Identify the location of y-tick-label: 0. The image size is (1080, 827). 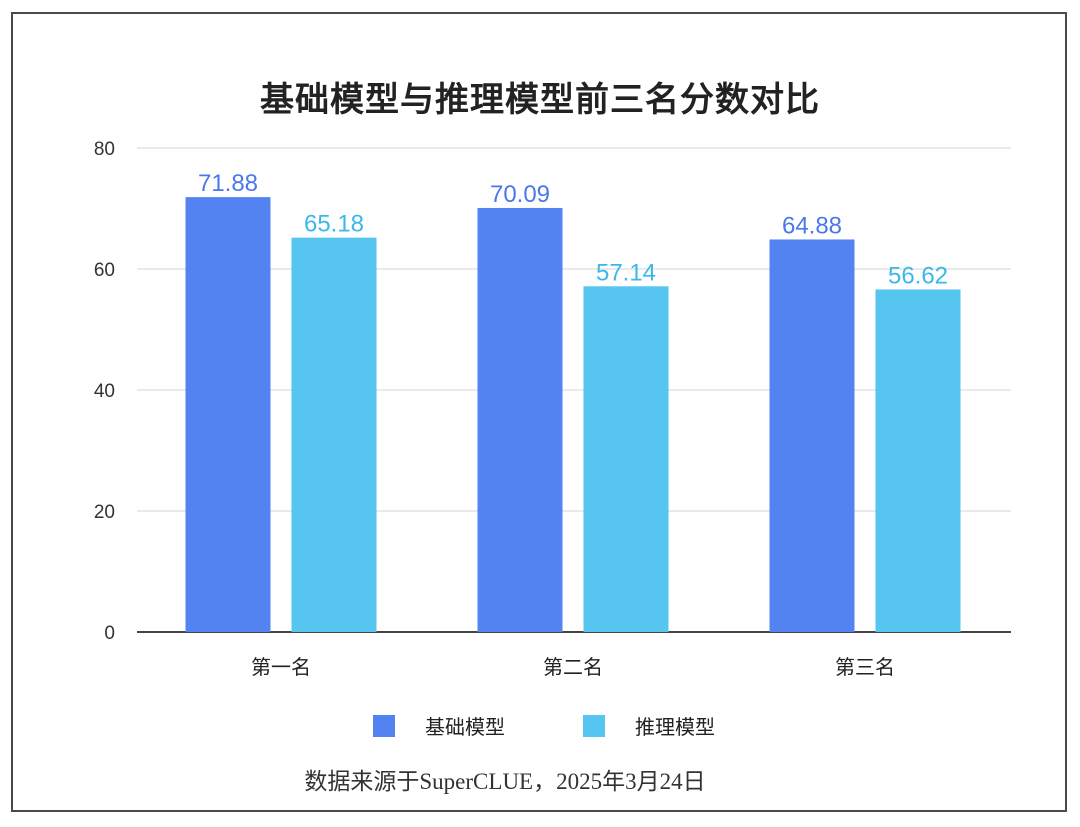
(109, 633).